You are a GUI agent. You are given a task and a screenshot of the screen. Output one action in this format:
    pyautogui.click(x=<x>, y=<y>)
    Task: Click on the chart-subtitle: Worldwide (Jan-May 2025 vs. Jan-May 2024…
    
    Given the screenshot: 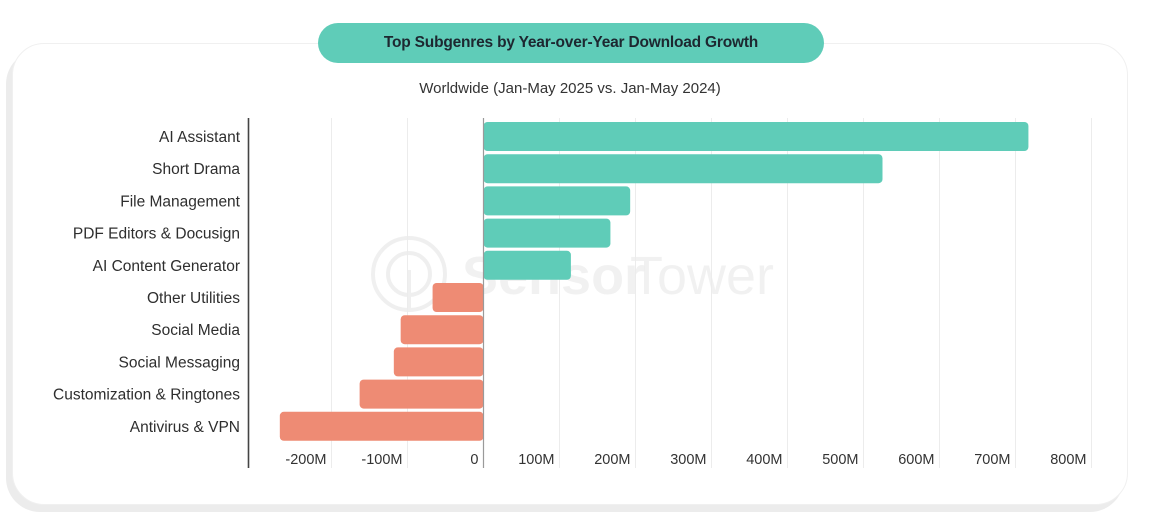 What is the action you would take?
    pyautogui.click(x=570, y=88)
    